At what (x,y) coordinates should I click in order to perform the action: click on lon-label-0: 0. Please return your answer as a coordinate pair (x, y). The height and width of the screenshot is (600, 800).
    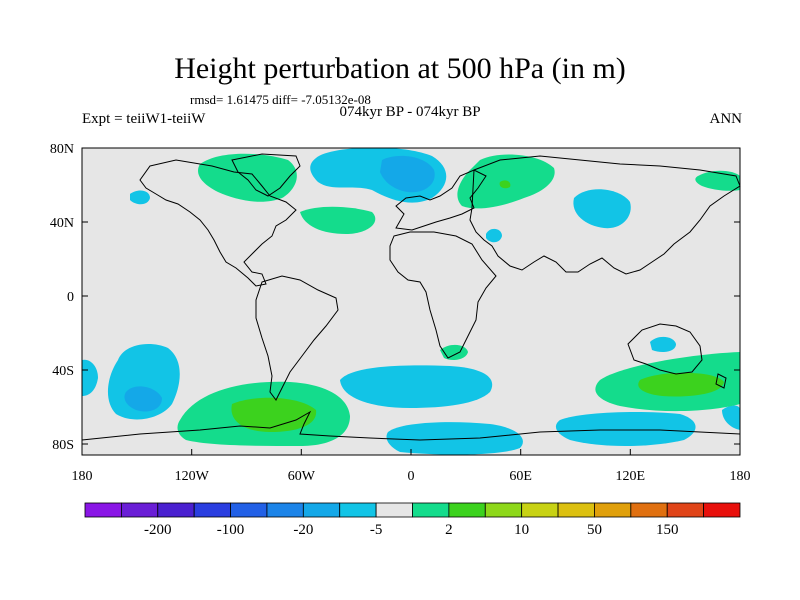
    Looking at the image, I should click on (411, 476).